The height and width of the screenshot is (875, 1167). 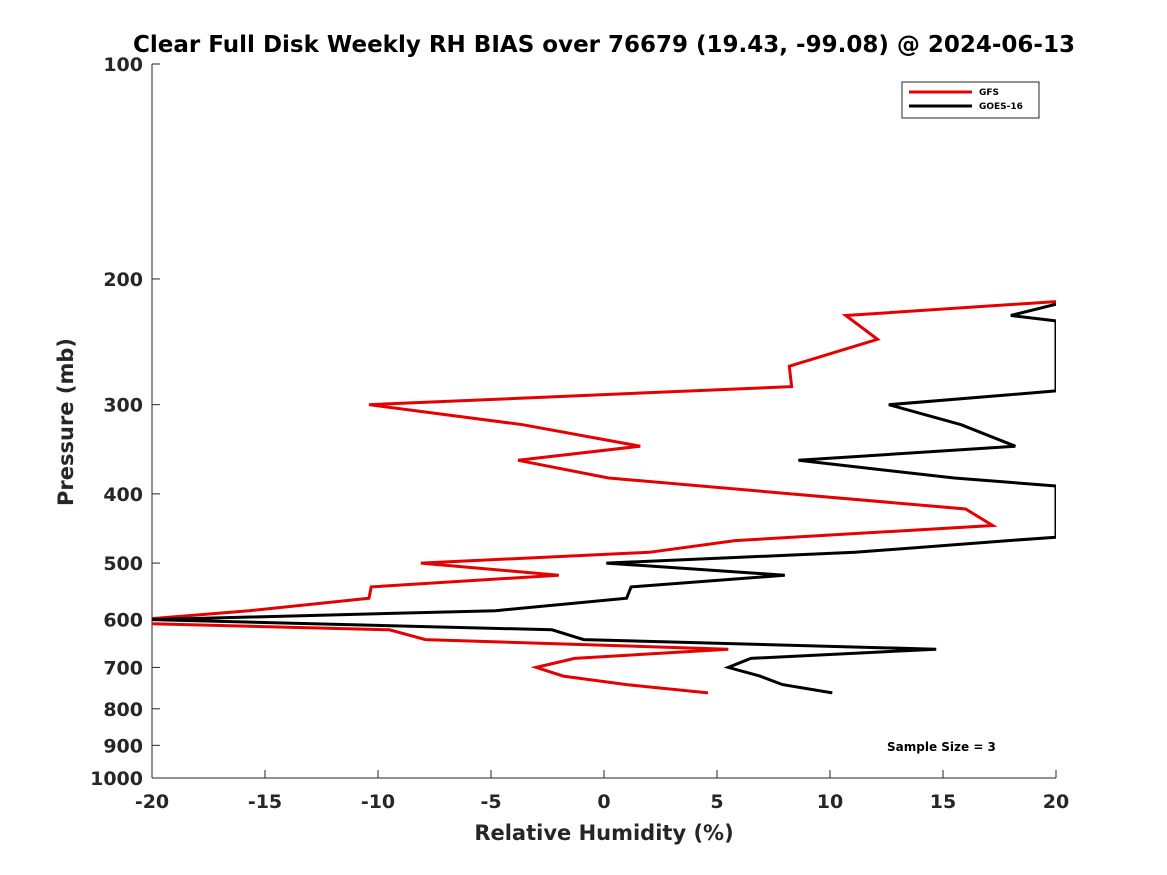 What do you see at coordinates (123, 746) in the screenshot?
I see `y-tick-label: 900` at bounding box center [123, 746].